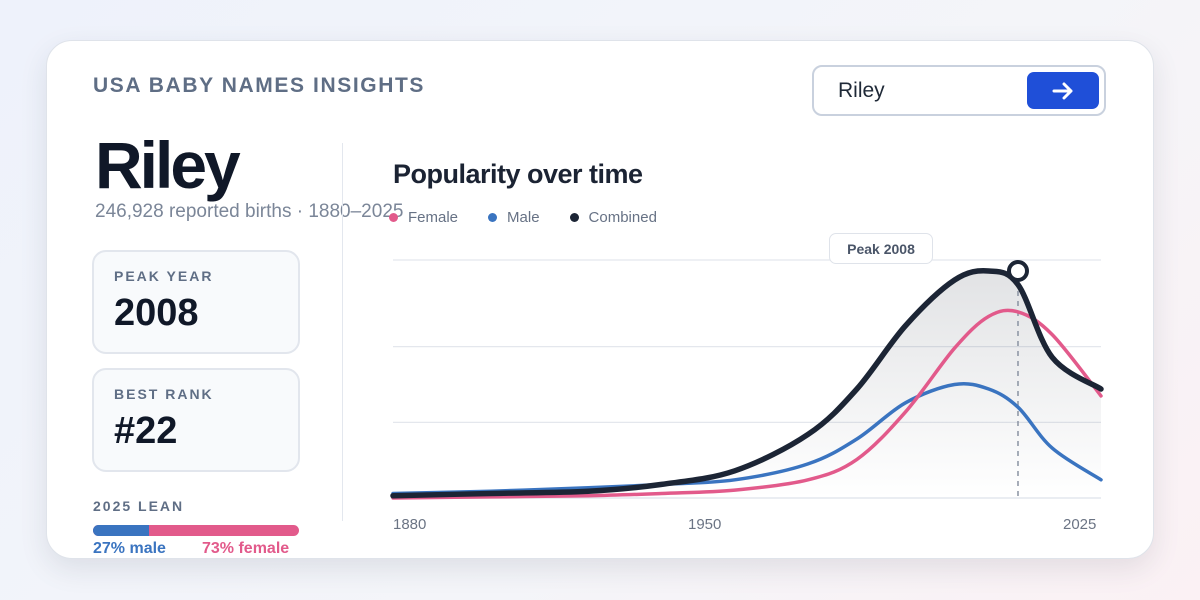  I want to click on x-tick-2025: 2025, so click(1080, 524).